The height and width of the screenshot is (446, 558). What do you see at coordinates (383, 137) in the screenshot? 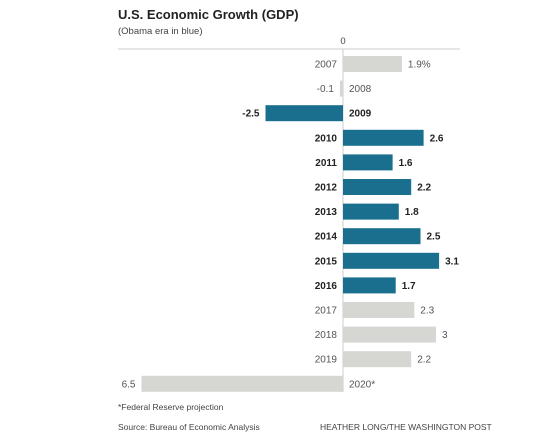
I see `bar-2010` at bounding box center [383, 137].